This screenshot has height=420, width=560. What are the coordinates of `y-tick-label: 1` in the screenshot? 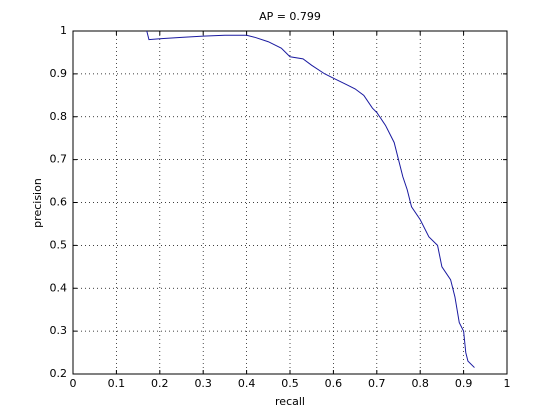 It's located at (63, 30).